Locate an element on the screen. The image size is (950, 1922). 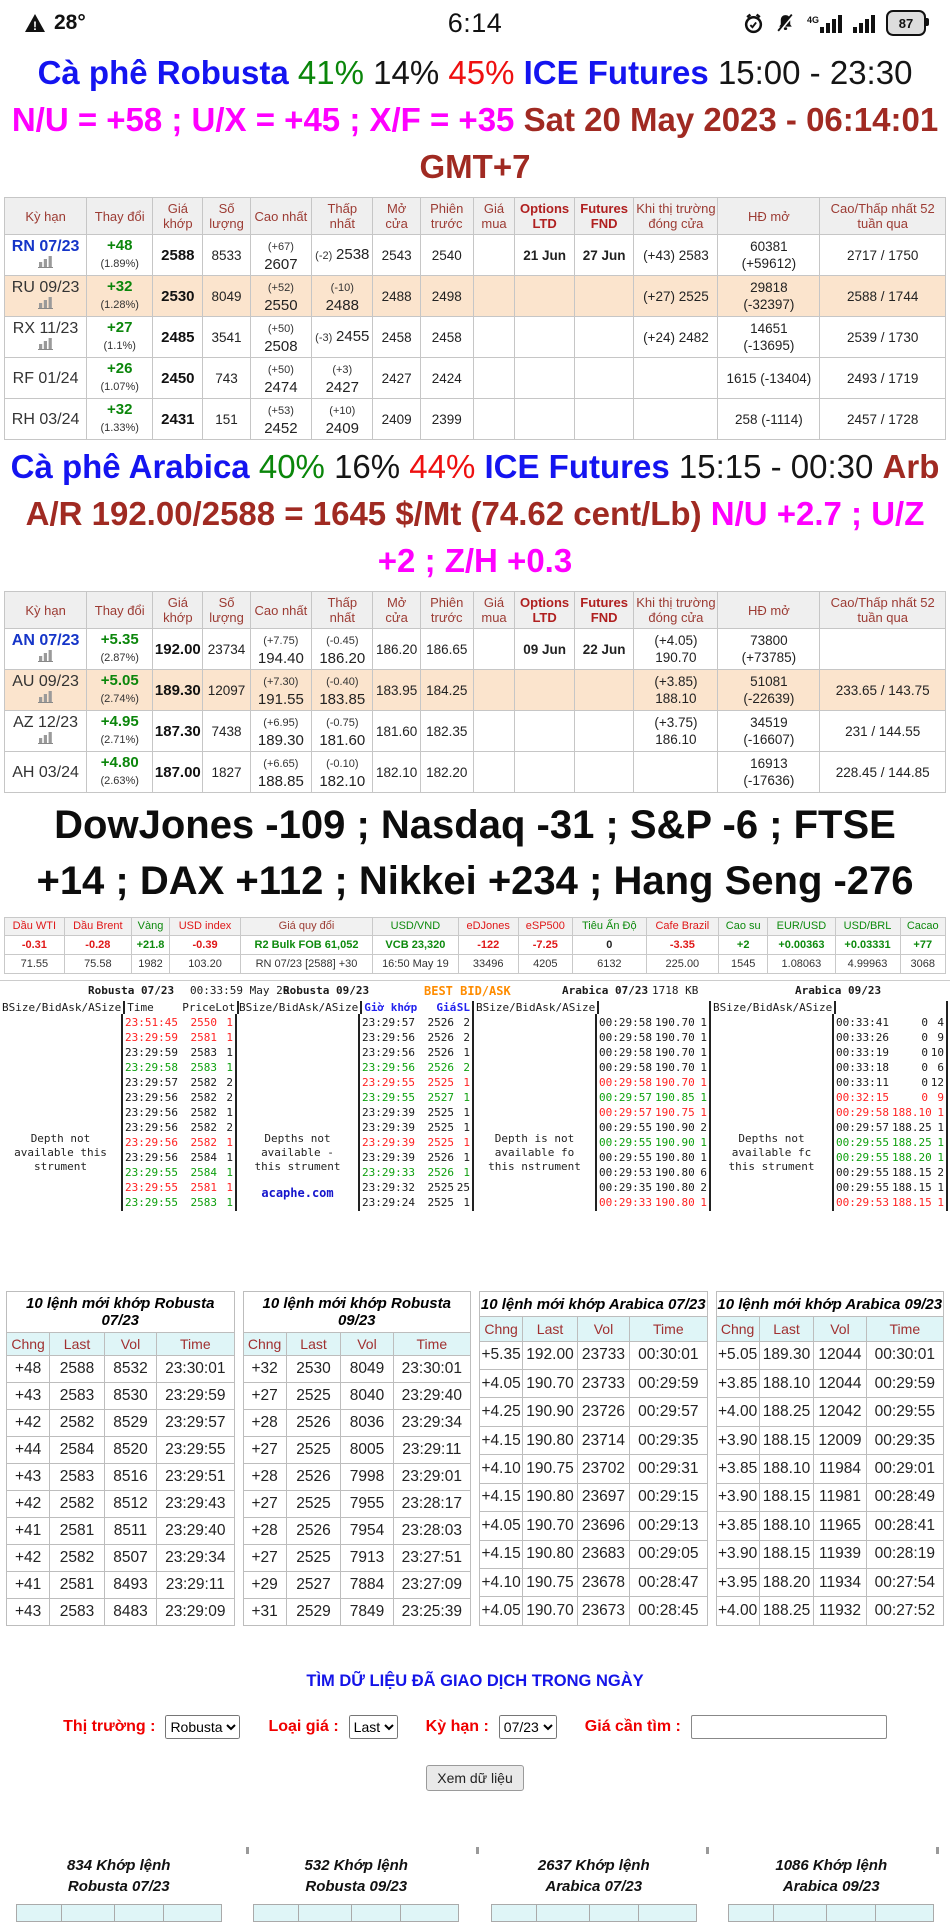
futures-cell: (+3)2427 is located at coordinates (342, 378).